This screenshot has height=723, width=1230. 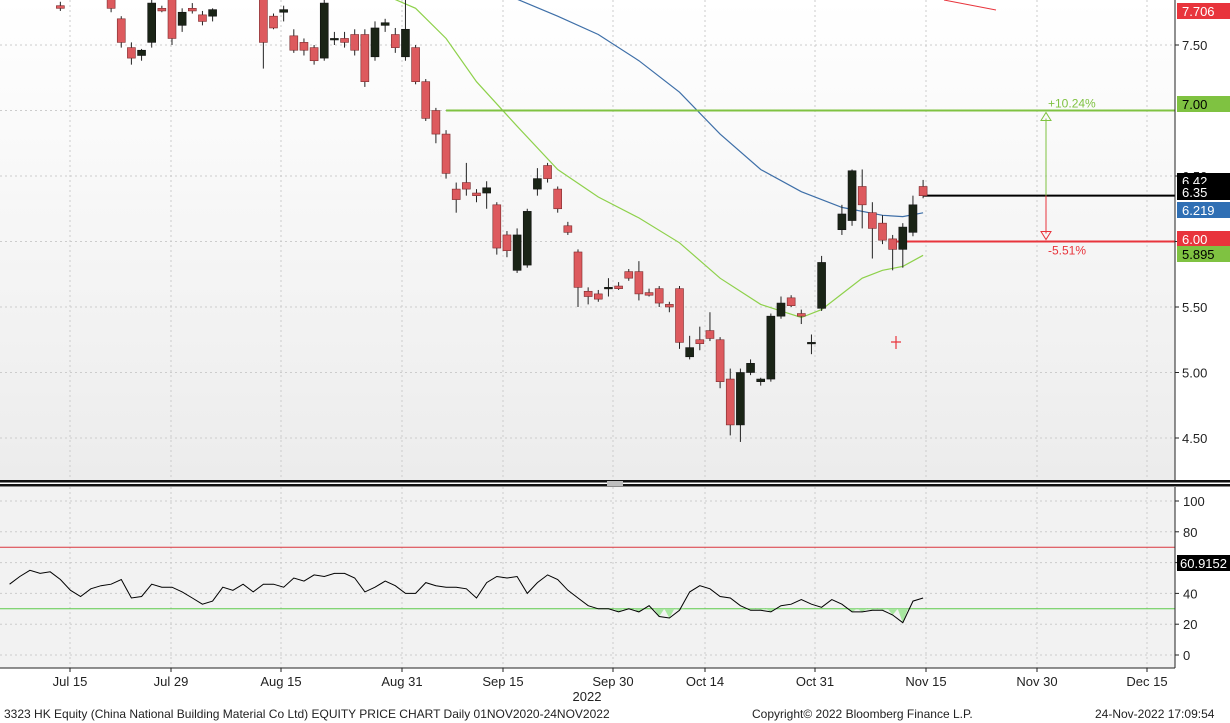 I want to click on price-tick-label: 4.50, so click(x=1194, y=438).